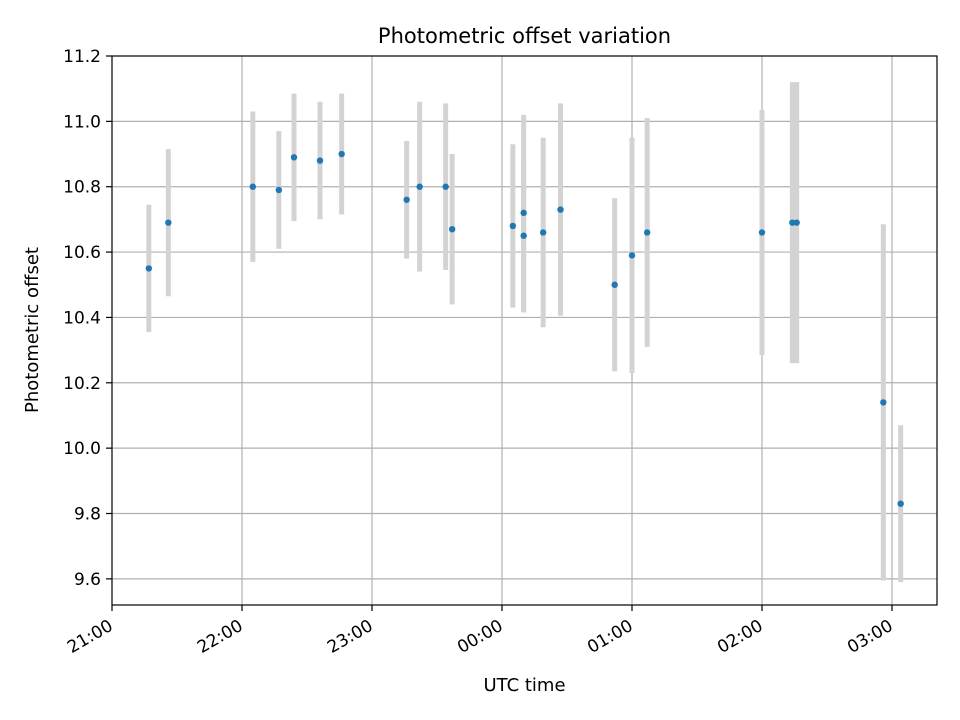 This screenshot has width=960, height=720. Describe the element at coordinates (82, 449) in the screenshot. I see `y-tick-label: 10.0` at that location.